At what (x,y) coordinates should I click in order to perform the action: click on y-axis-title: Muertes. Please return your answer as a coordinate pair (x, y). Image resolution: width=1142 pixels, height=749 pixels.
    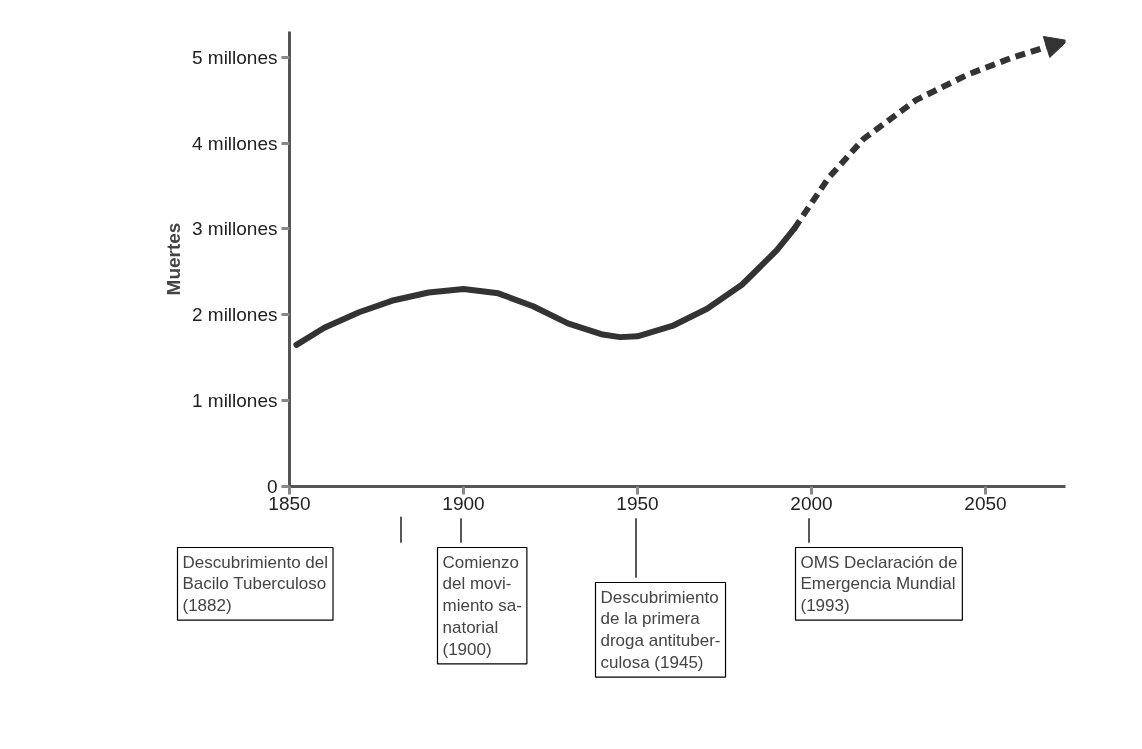
    Looking at the image, I should click on (173, 259).